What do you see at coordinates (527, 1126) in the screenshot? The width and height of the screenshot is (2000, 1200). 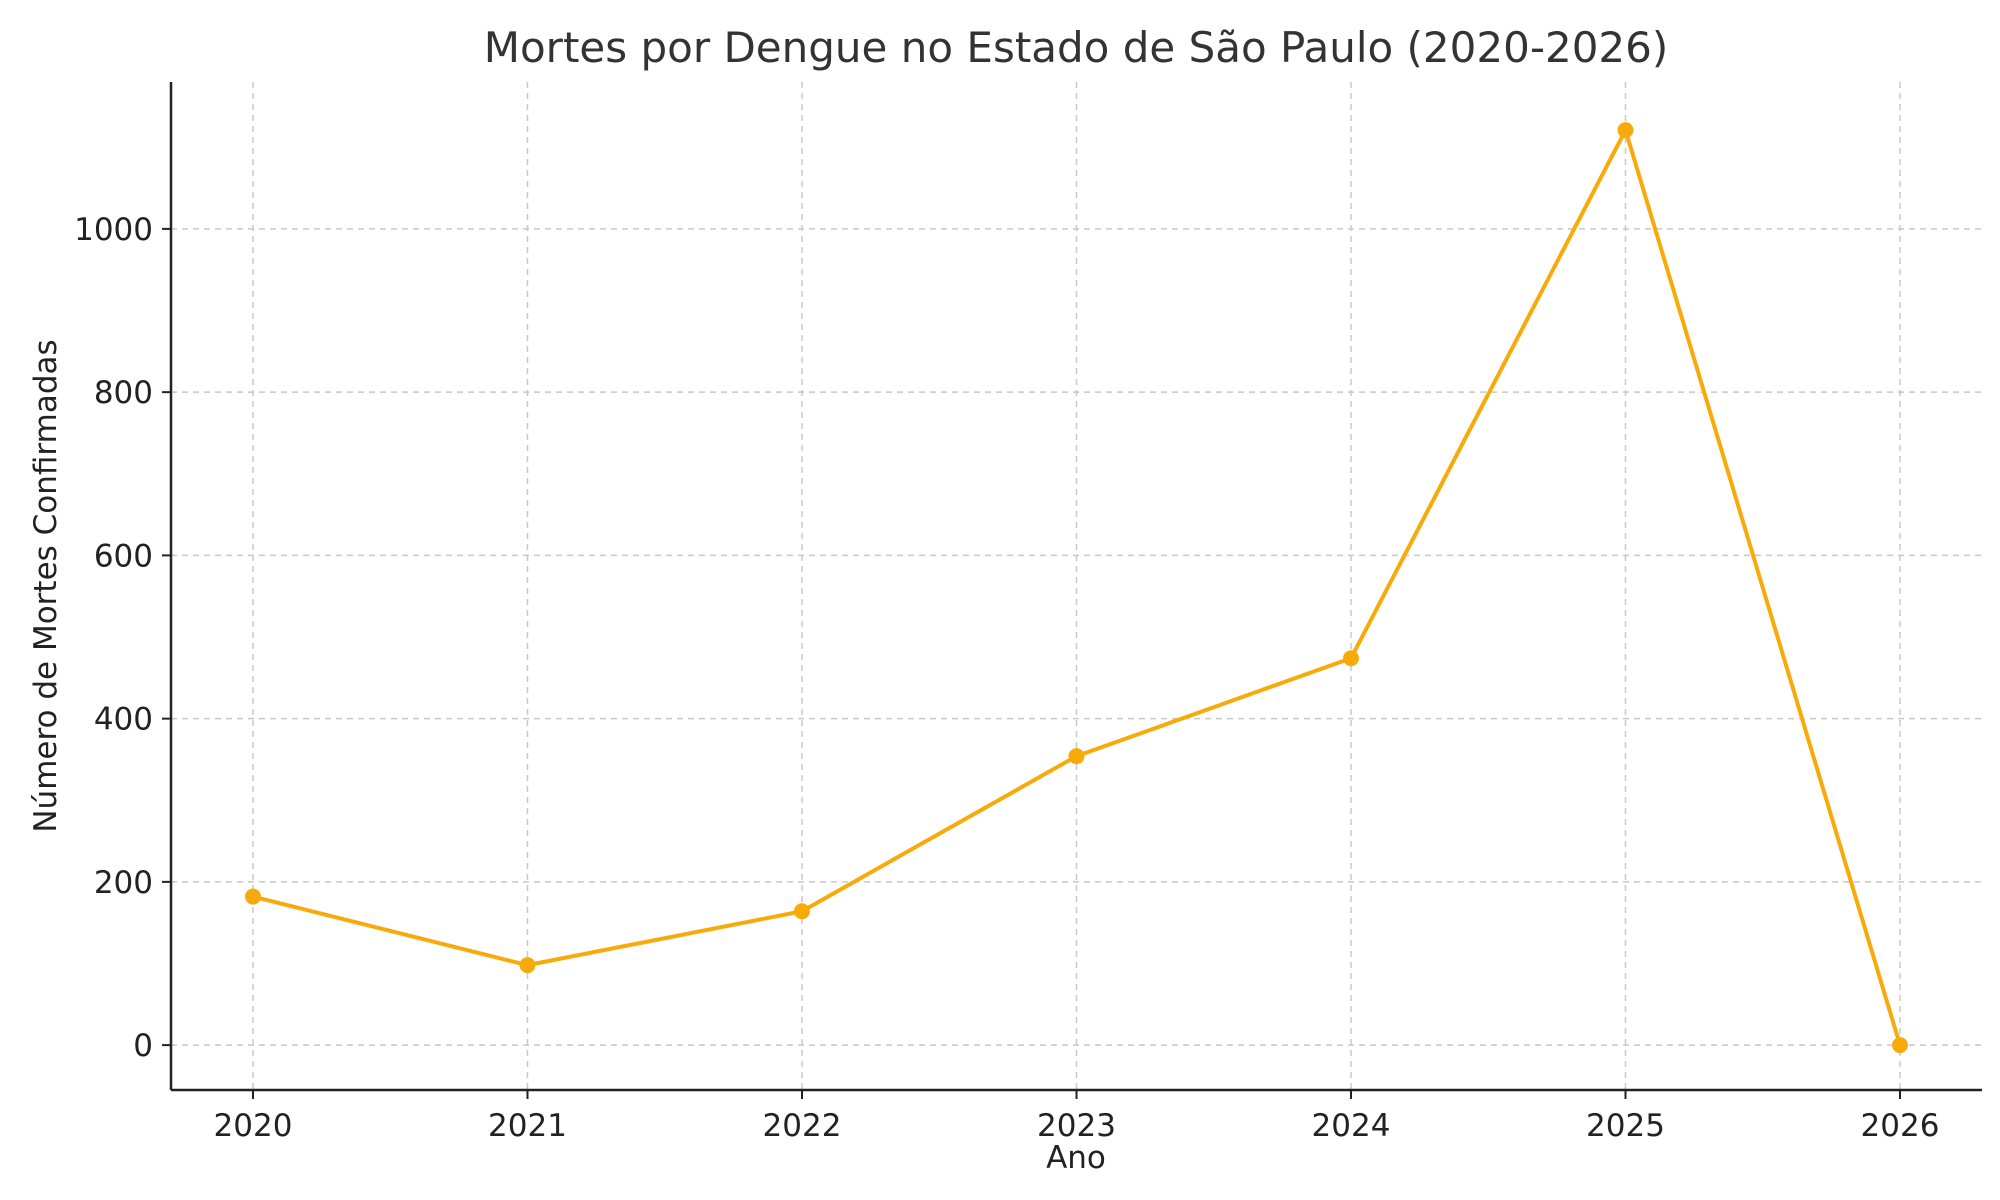 I see `x-tick-label: 2021` at bounding box center [527, 1126].